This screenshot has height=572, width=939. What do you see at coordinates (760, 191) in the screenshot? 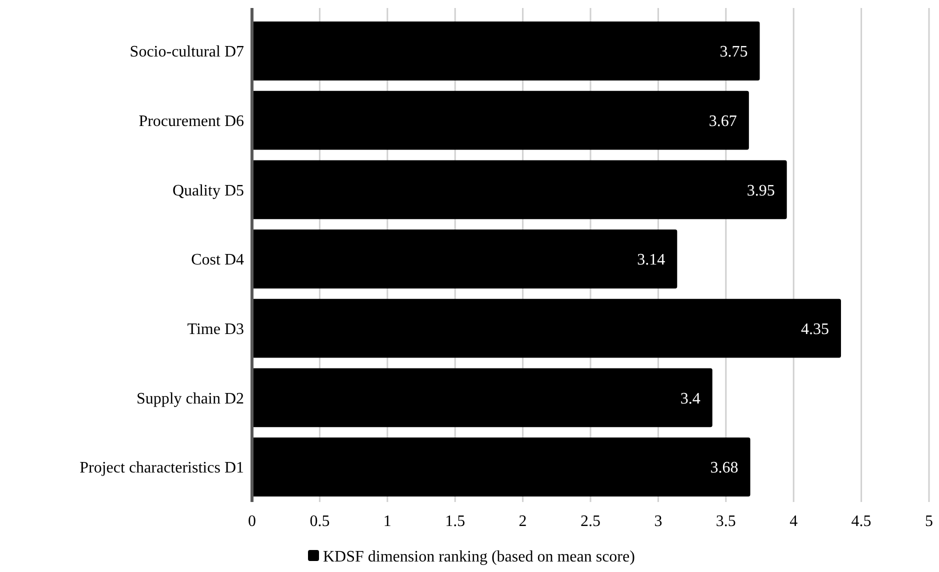
I see `data-label: 3.95` at bounding box center [760, 191].